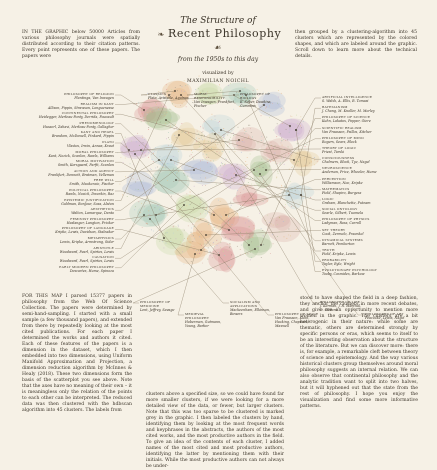 The height and width of the screenshot is (470, 437). What do you see at coordinates (92, 218) in the screenshot?
I see `cluster-label-heading: Feminist Philosophy` at bounding box center [92, 218].